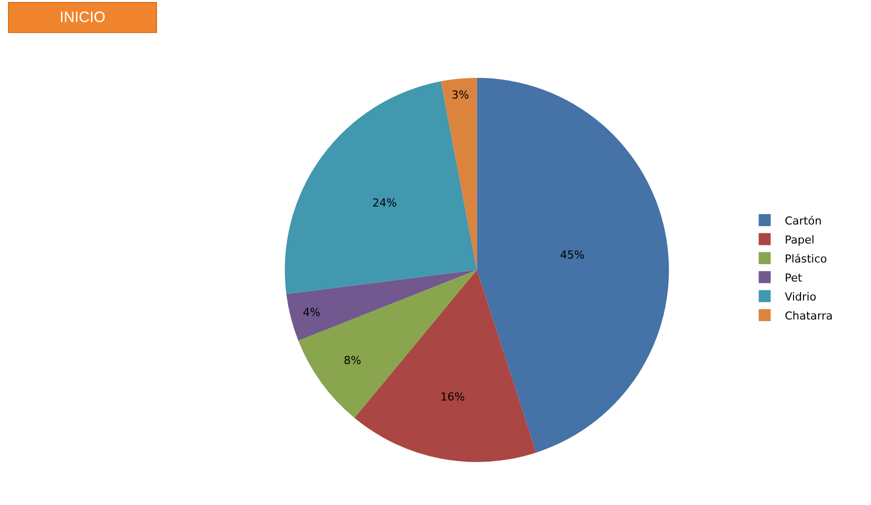 The image size is (871, 505). Describe the element at coordinates (384, 203) in the screenshot. I see `data-label: 24%` at that location.